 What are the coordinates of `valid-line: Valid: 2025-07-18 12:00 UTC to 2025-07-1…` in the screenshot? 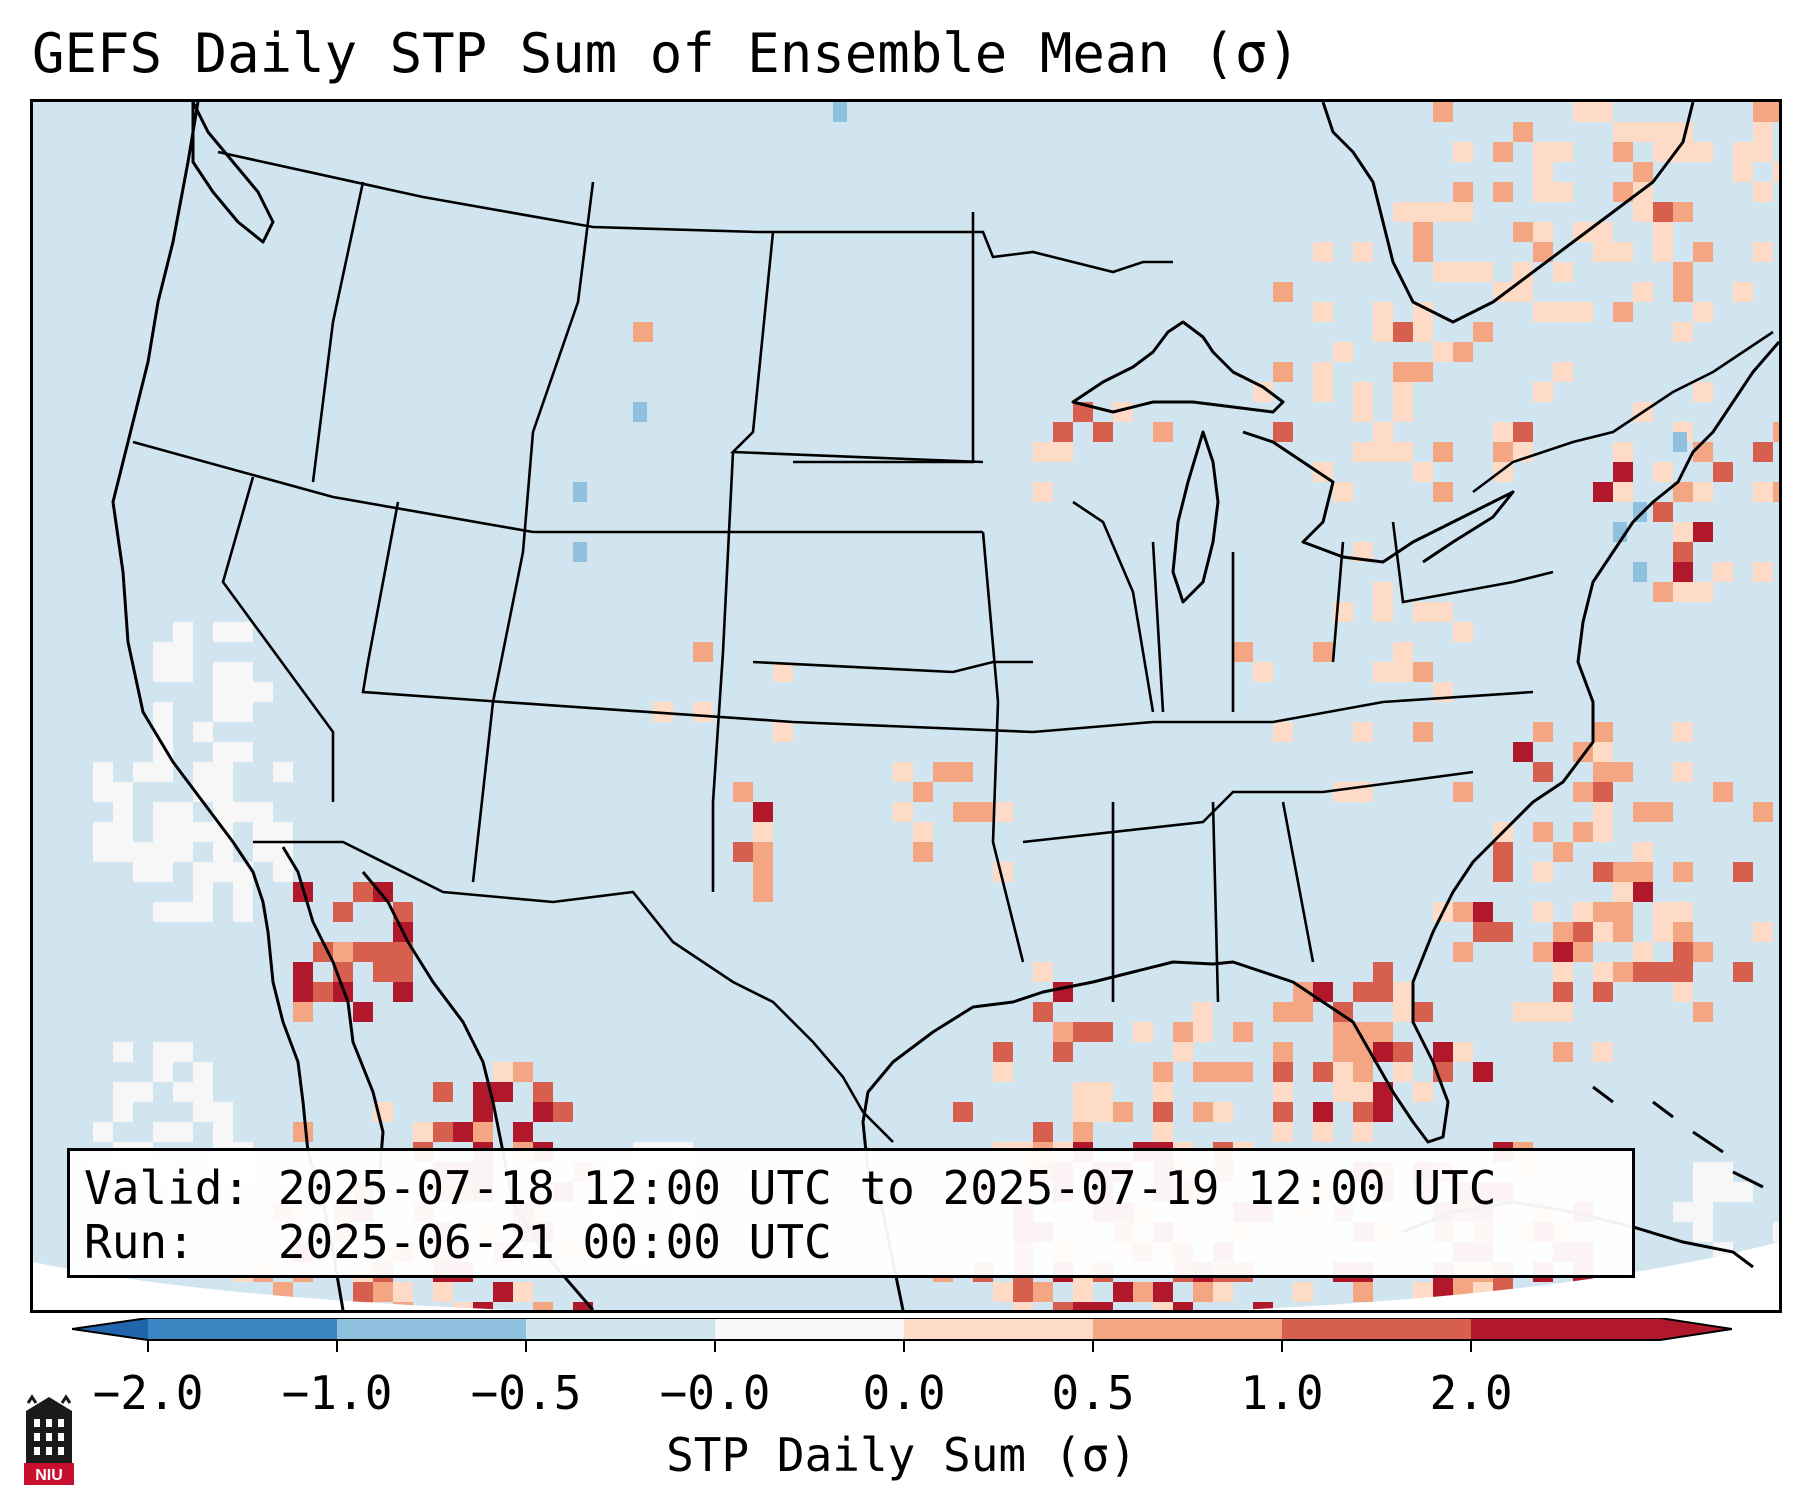 It's located at (790, 1188).